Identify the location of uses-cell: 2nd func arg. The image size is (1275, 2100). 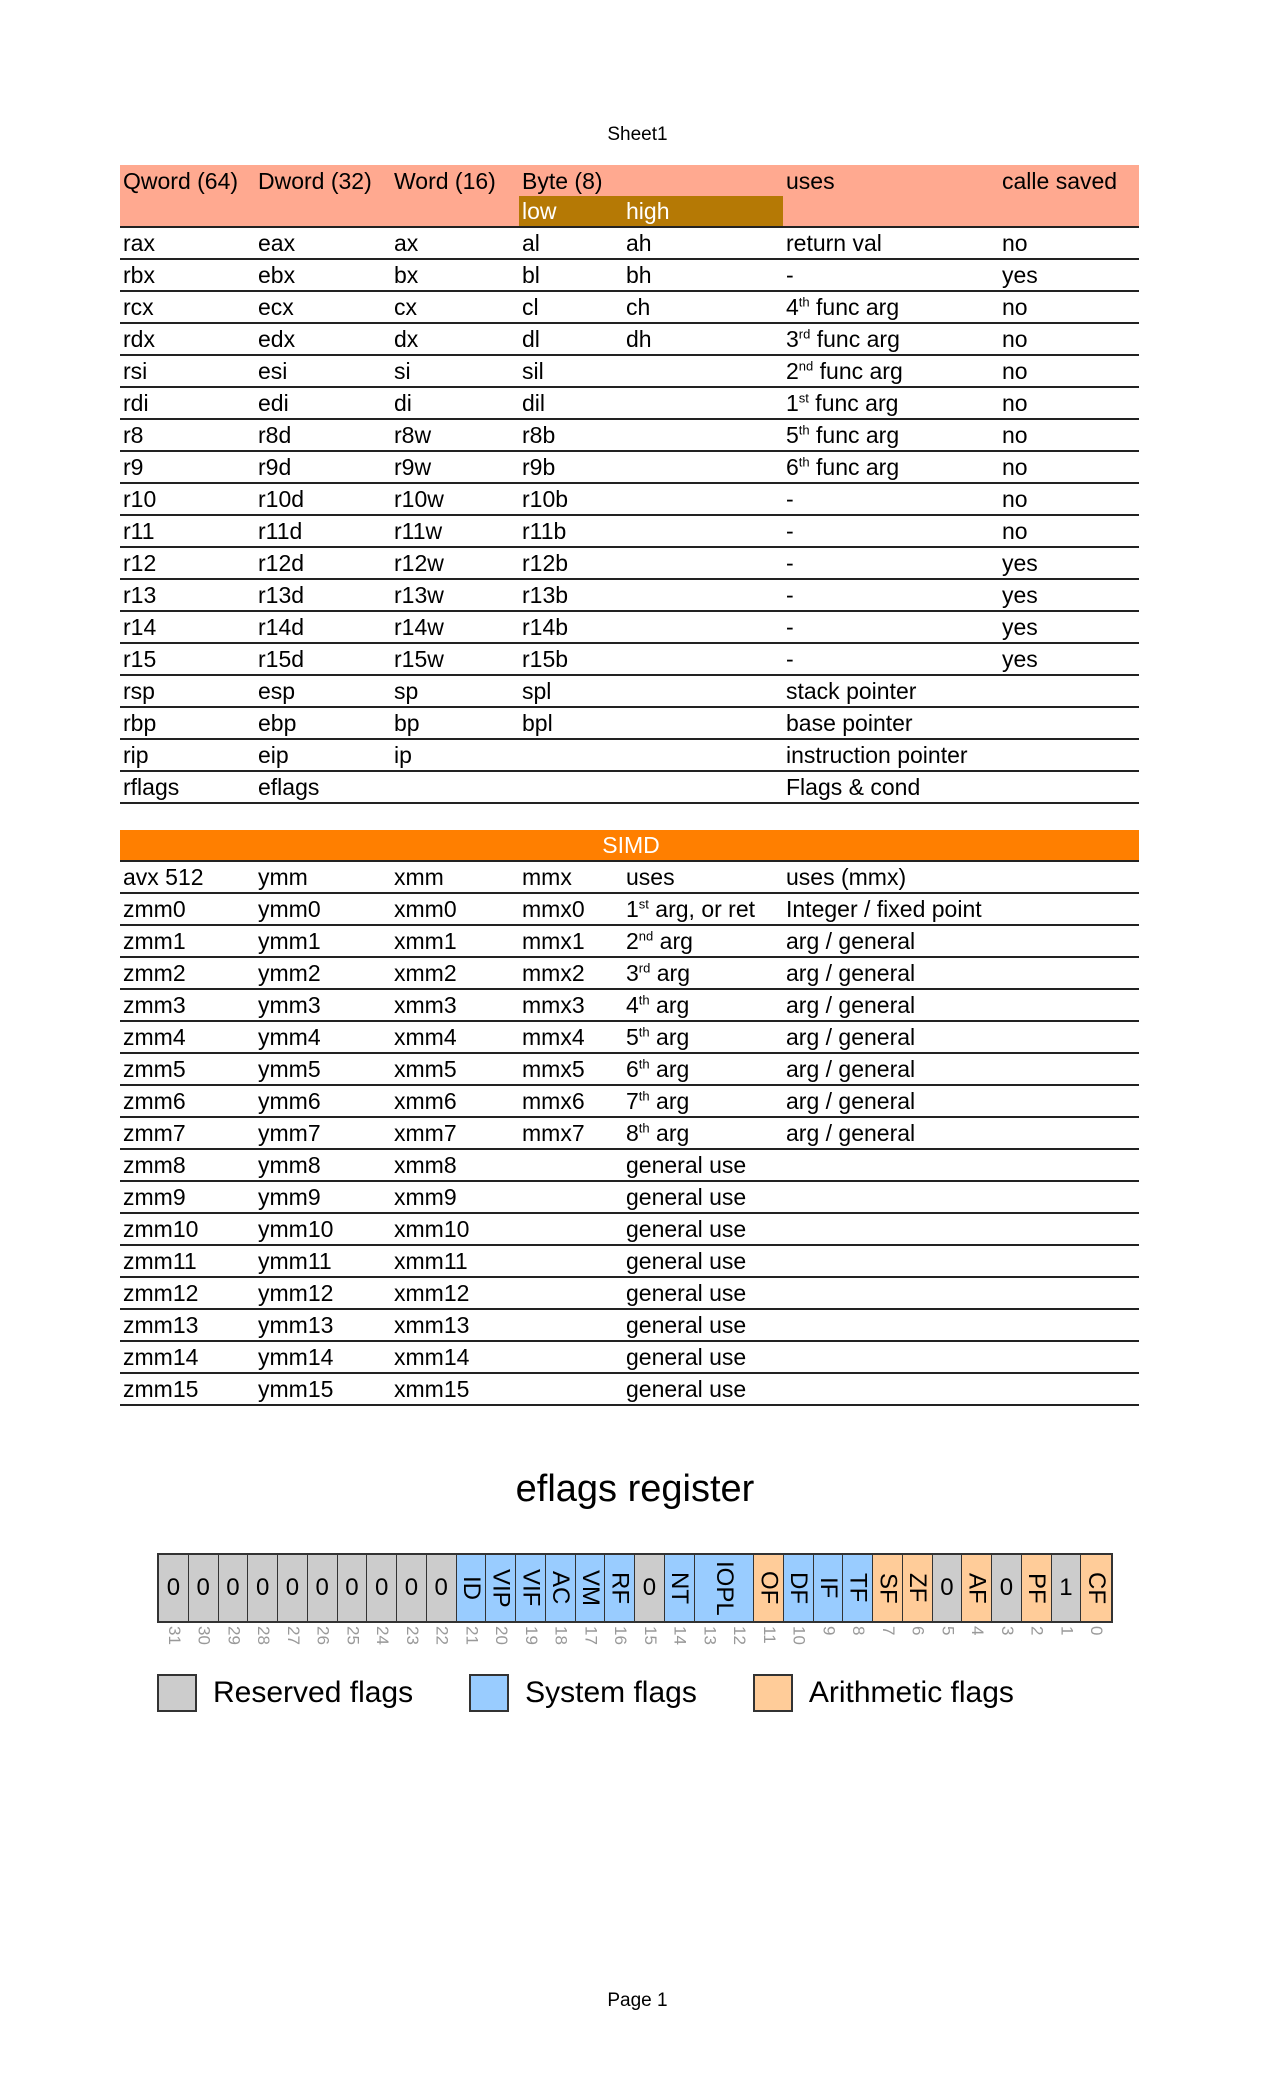
(891, 371).